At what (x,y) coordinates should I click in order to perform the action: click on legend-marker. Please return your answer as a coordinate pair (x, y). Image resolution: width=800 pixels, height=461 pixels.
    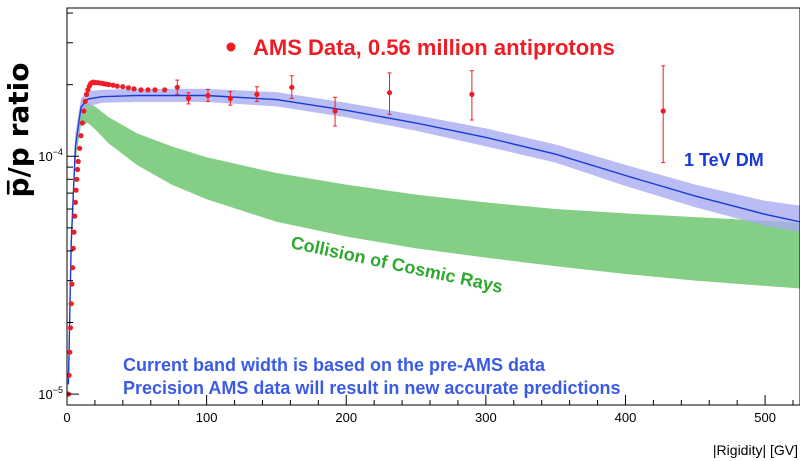
    Looking at the image, I should click on (231, 47).